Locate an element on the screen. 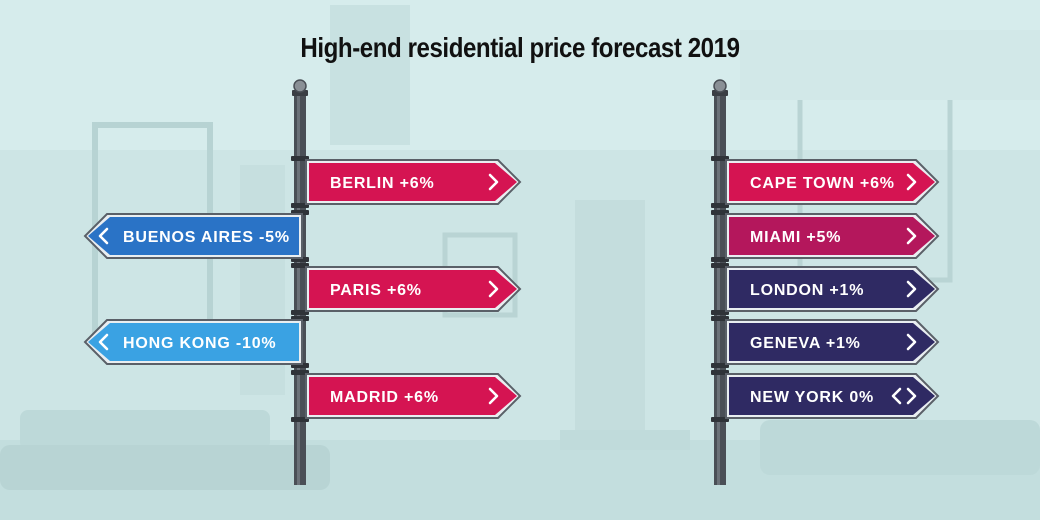 The width and height of the screenshot is (1040, 520). sign-cape-town: CAPE TOWN +6% is located at coordinates (825, 182).